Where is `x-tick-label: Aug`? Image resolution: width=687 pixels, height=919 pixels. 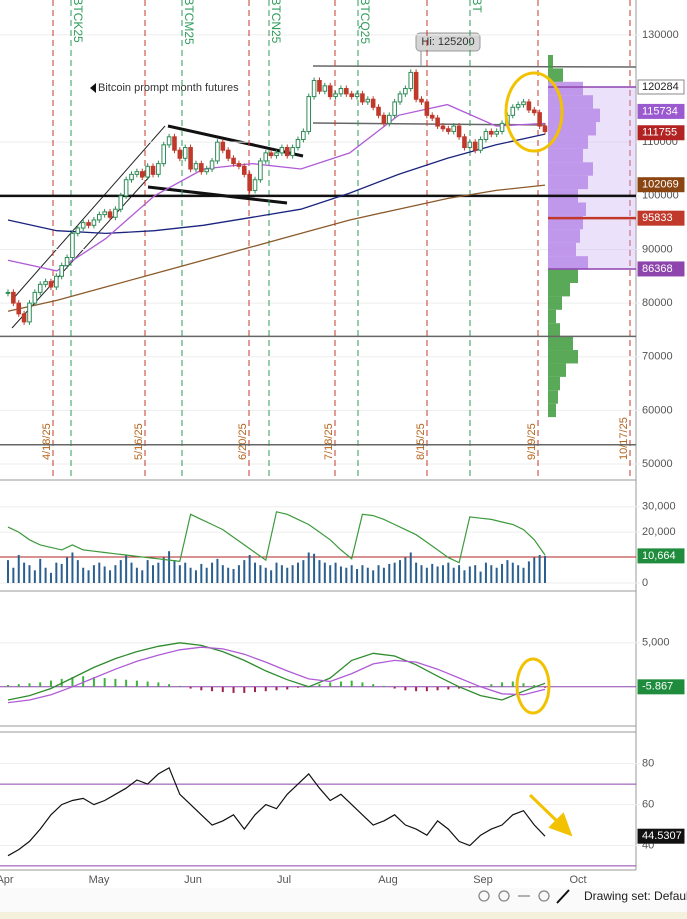 x-tick-label: Aug is located at coordinates (388, 880).